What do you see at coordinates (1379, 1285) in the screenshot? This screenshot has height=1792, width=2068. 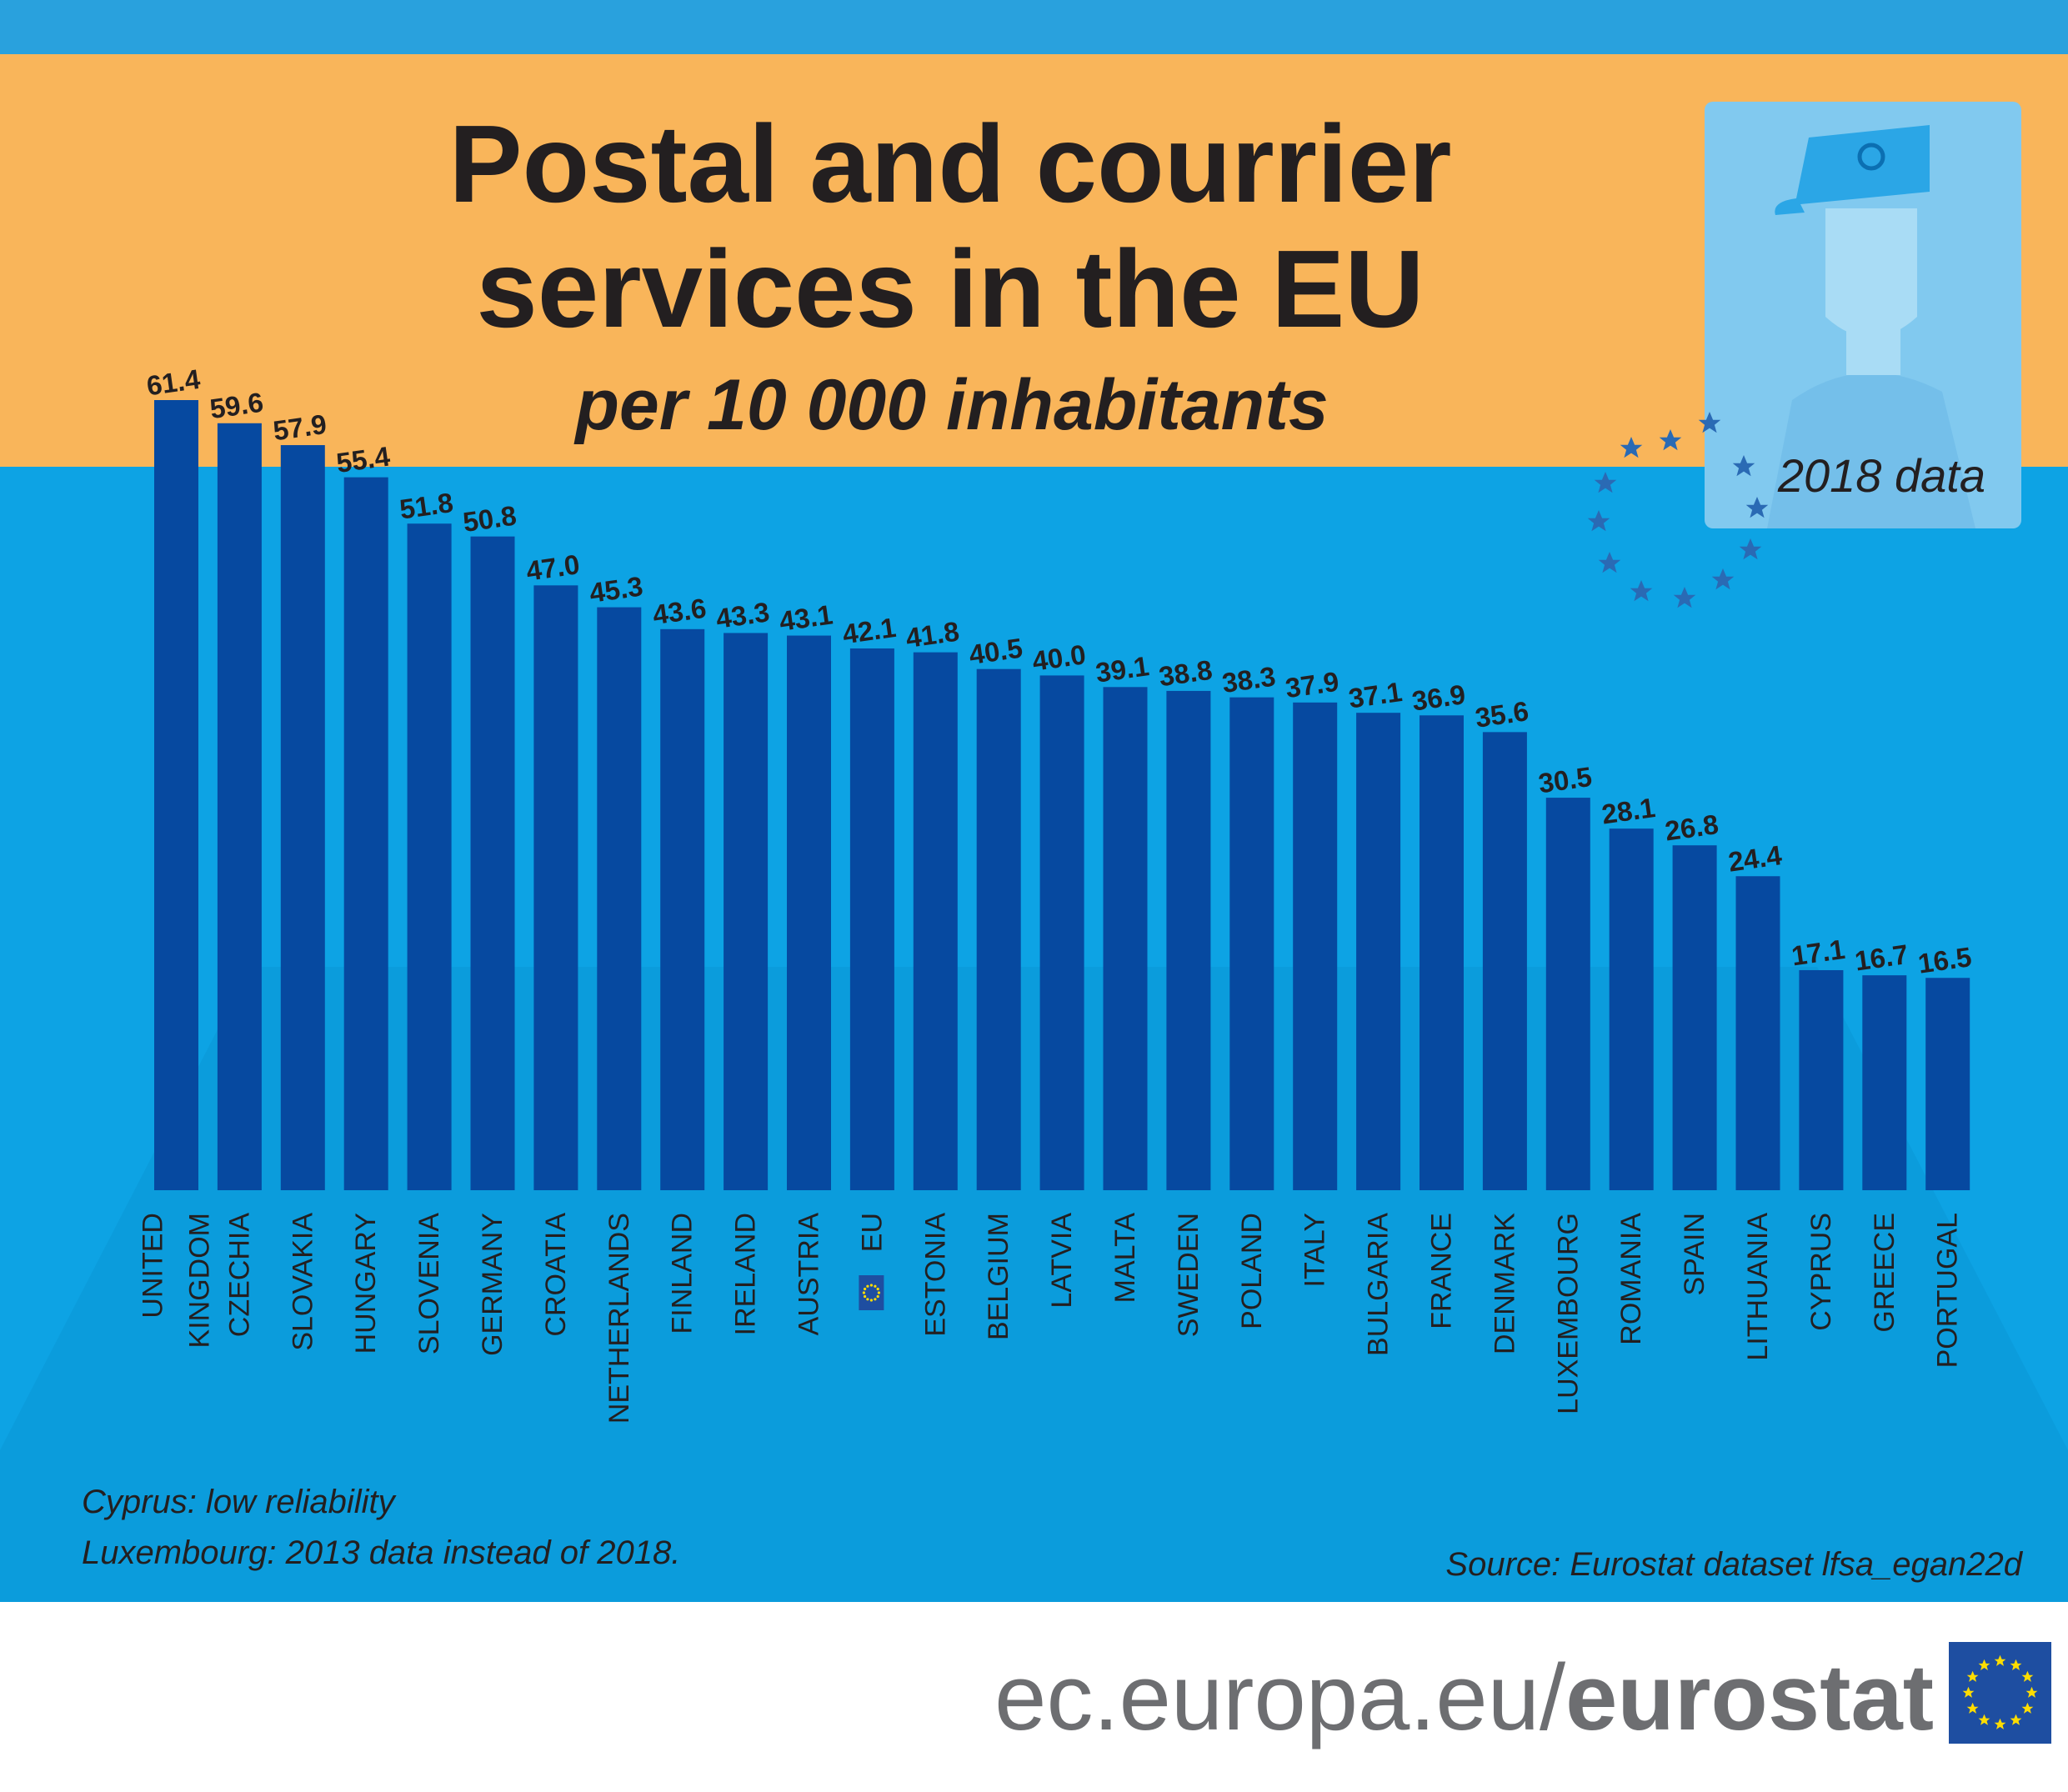 I see `category-label-bulgaria: BULGARIA` at bounding box center [1379, 1285].